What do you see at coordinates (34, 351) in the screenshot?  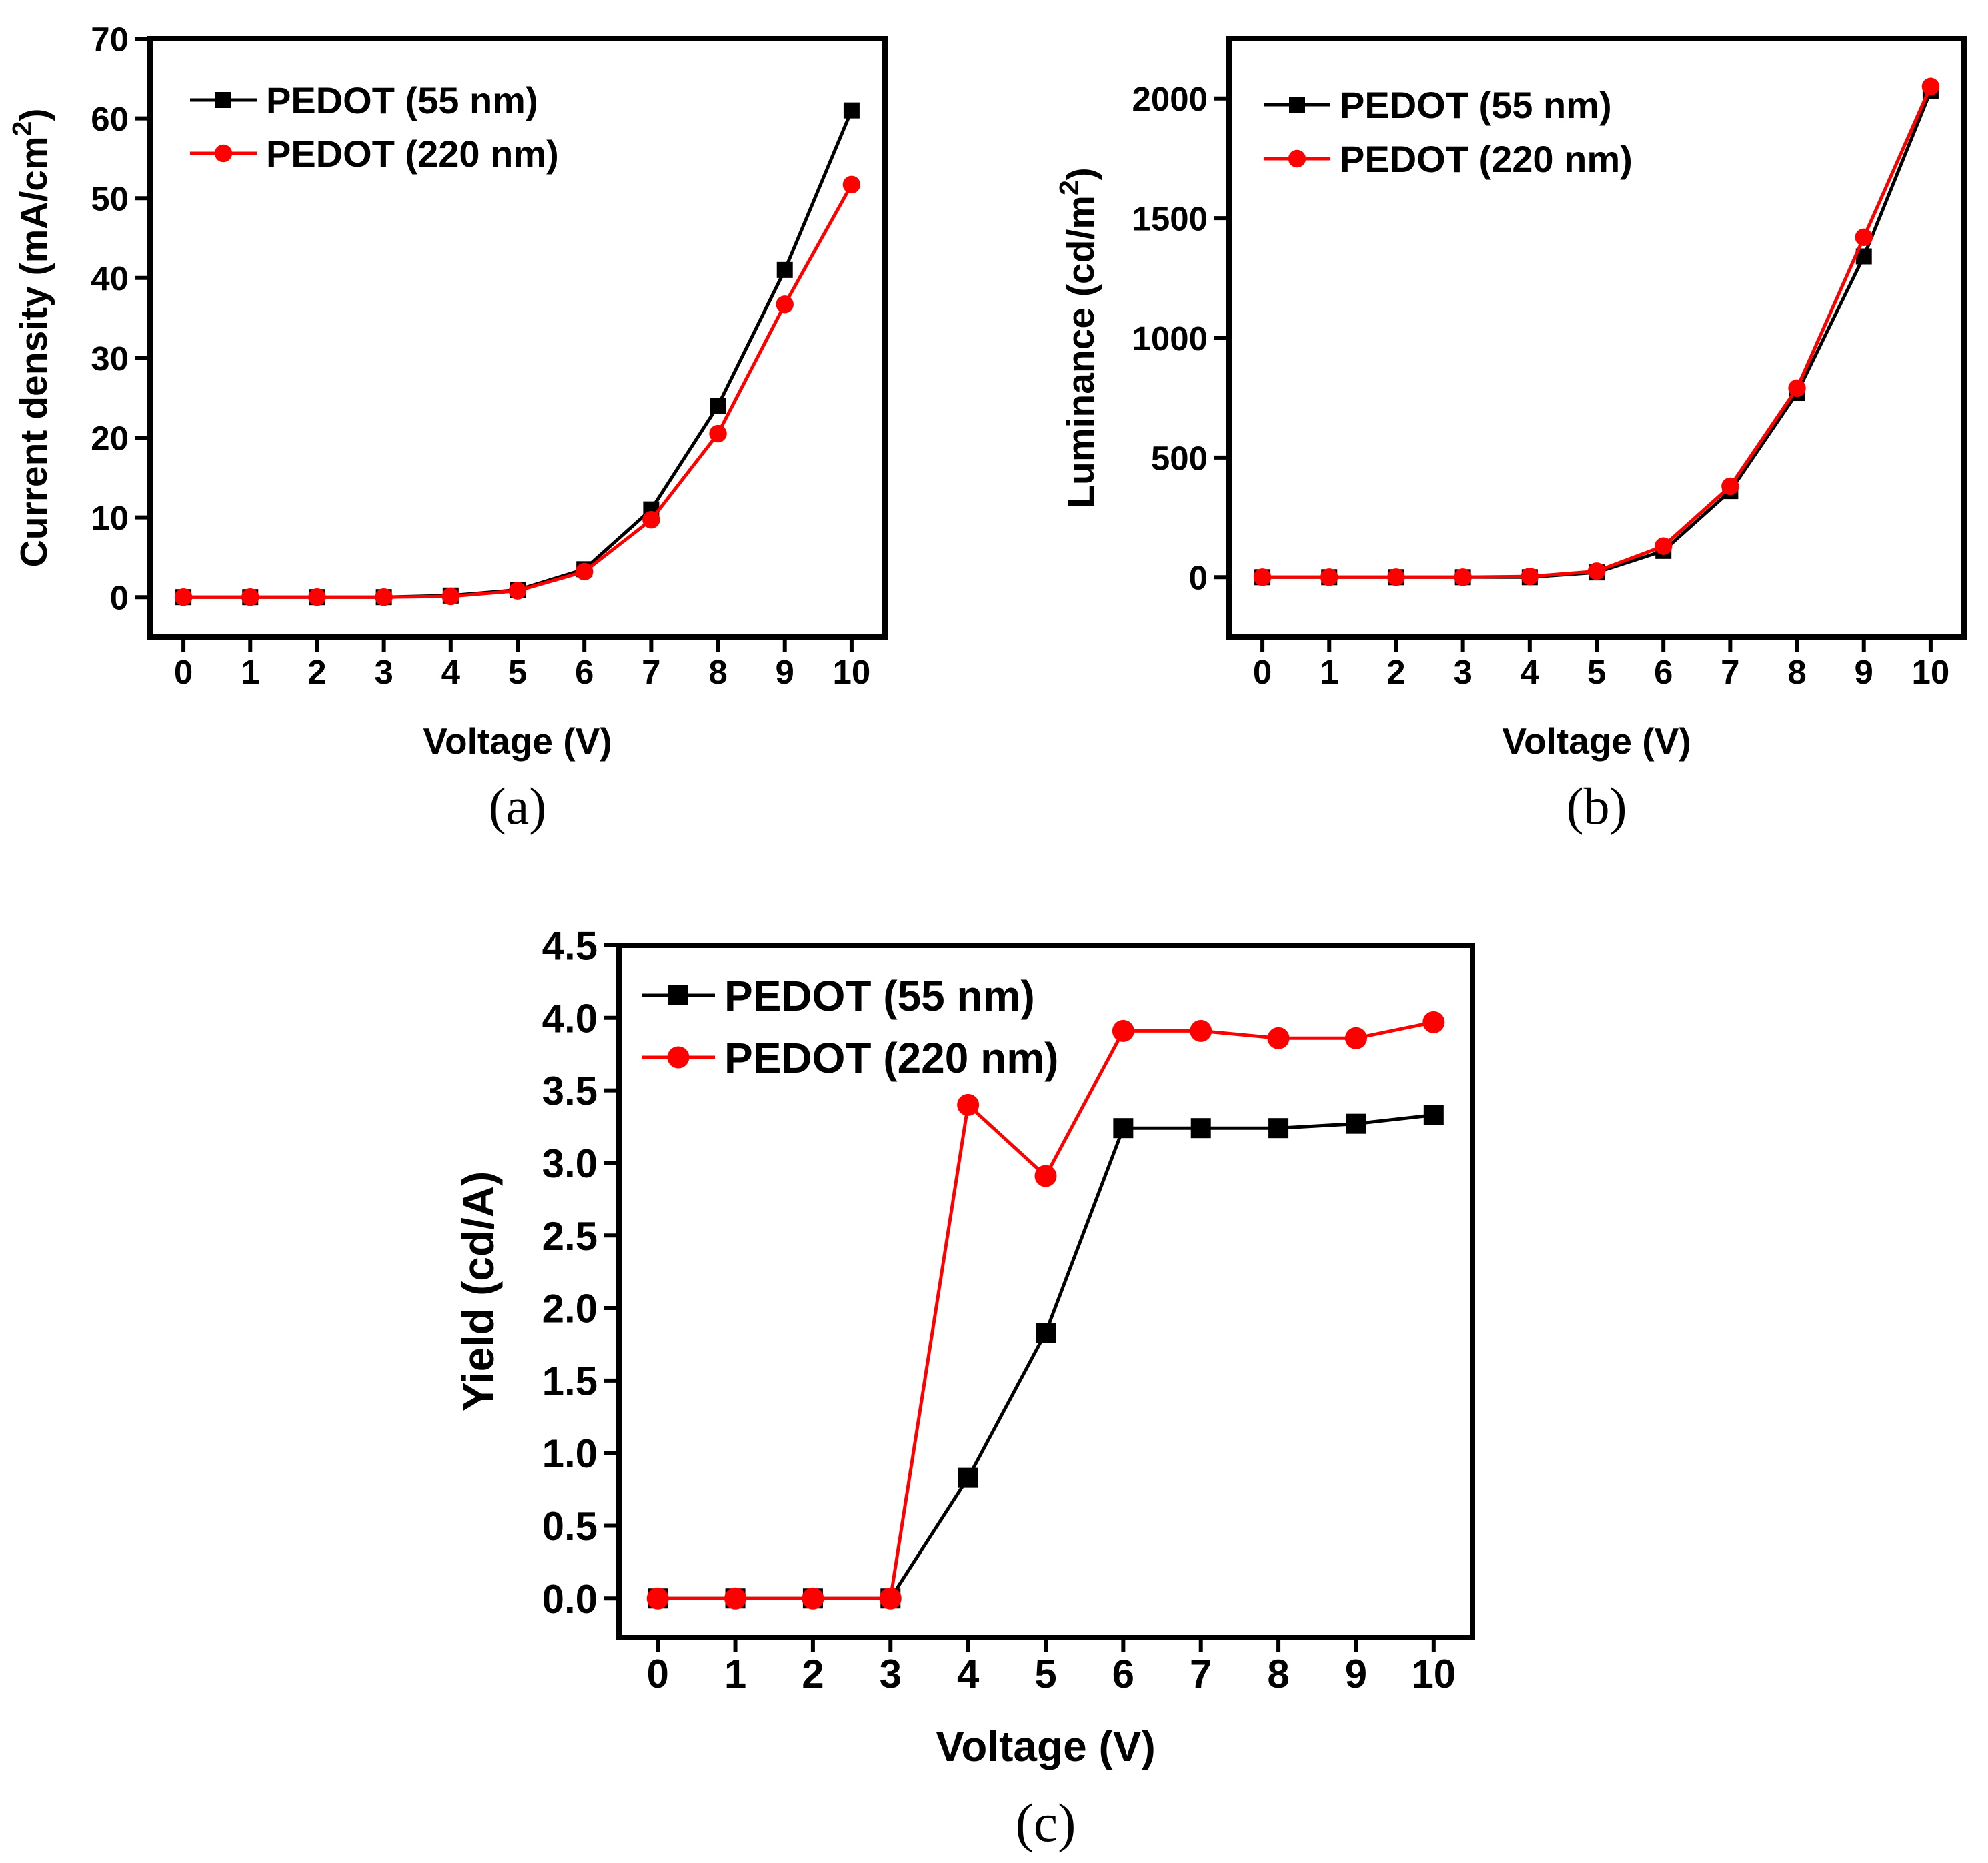 I see `y-axis-label-main: Current density (mA/cm` at bounding box center [34, 351].